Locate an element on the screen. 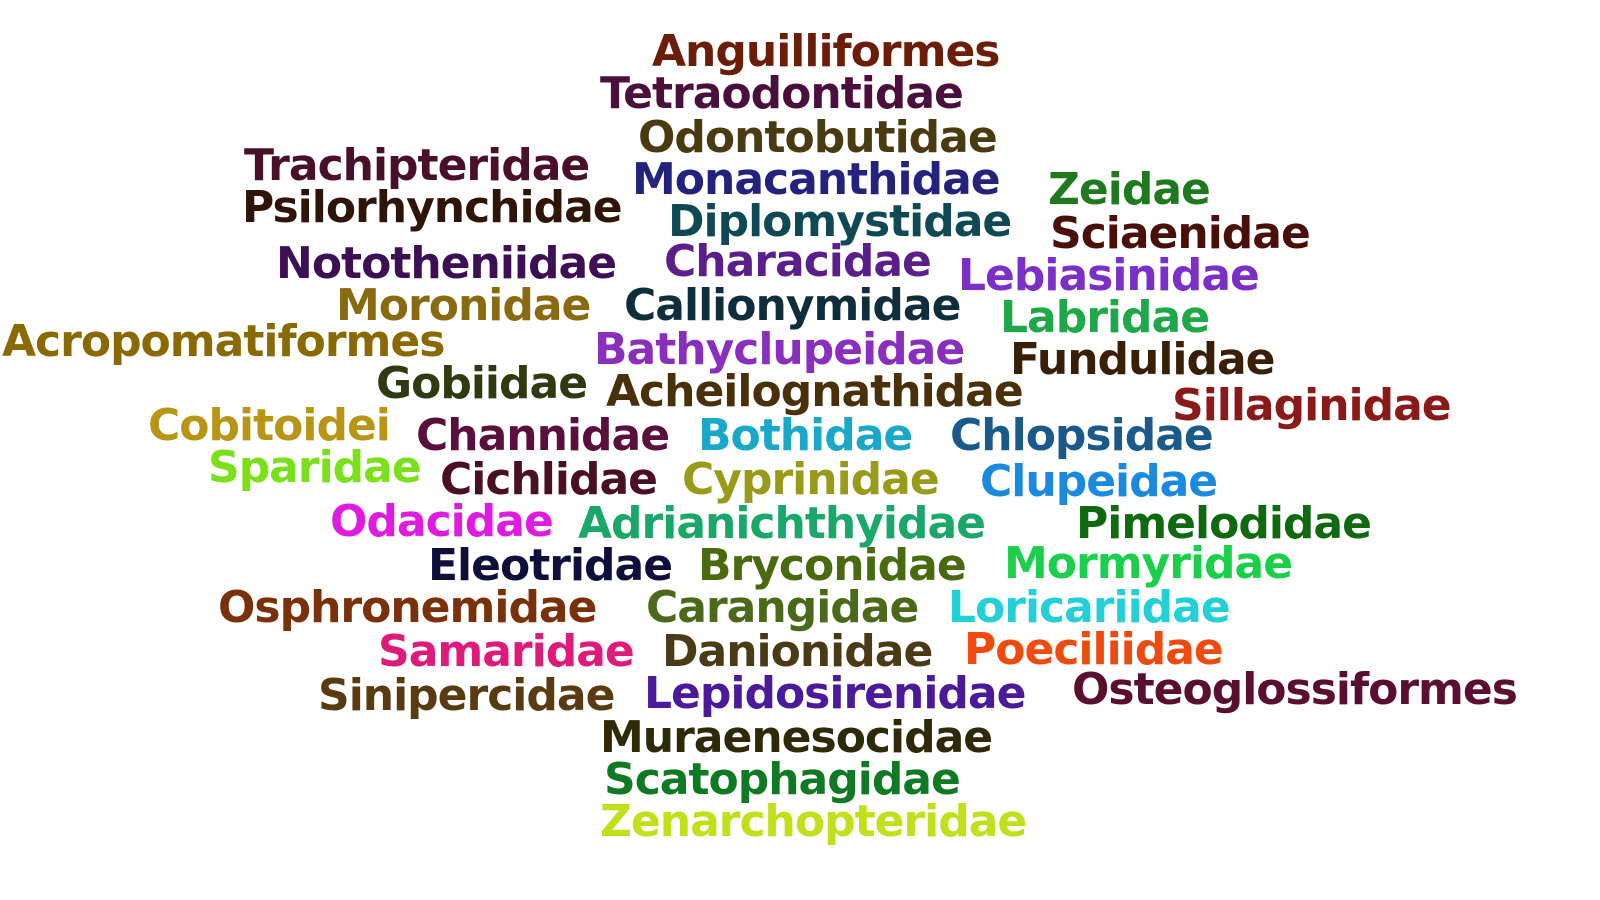 Image resolution: width=1600 pixels, height=900 pixels. word: Danionidae is located at coordinates (797, 651).